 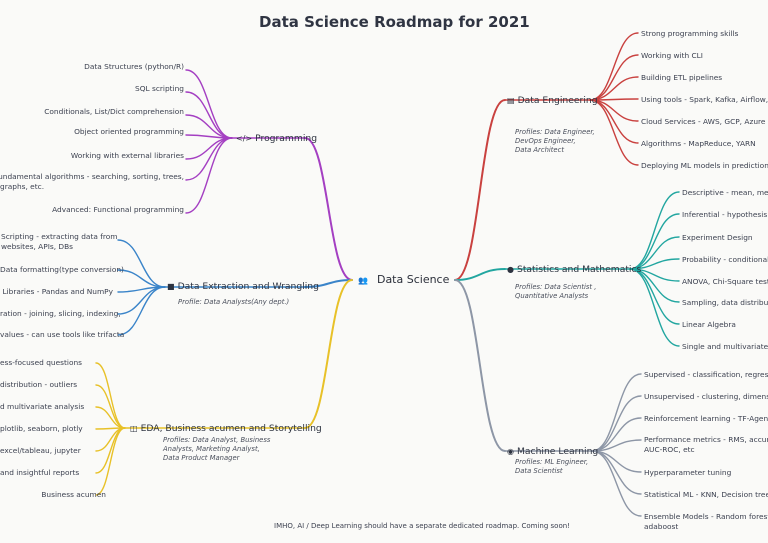 I want to click on leaf-ml: Hyperparameter tuning, so click(x=688, y=472).